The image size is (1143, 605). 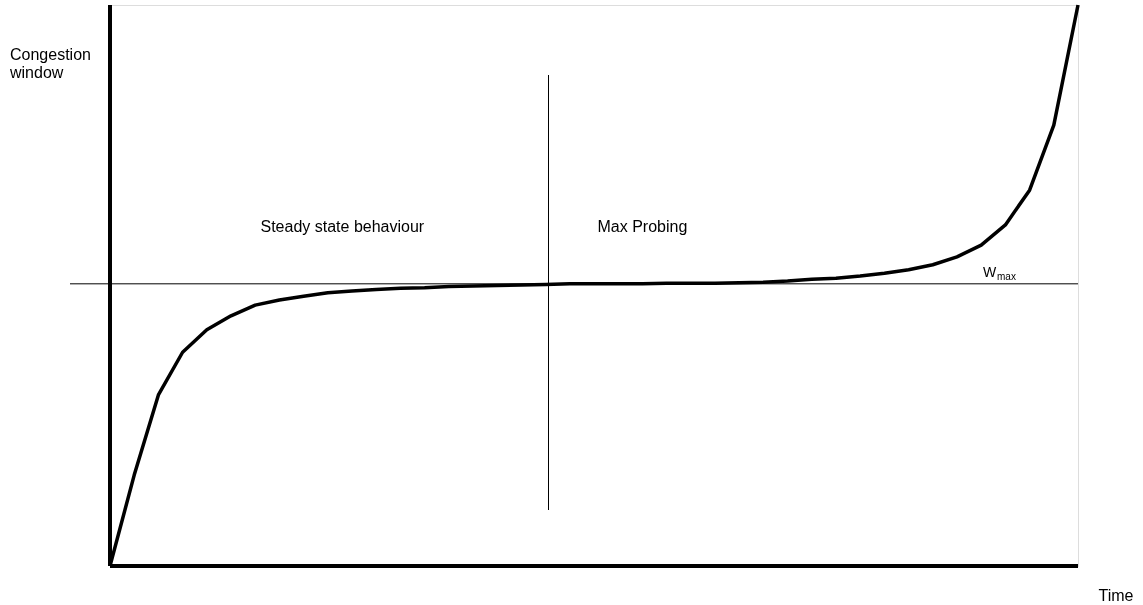 I want to click on annotation: Max Probing, so click(x=642, y=226).